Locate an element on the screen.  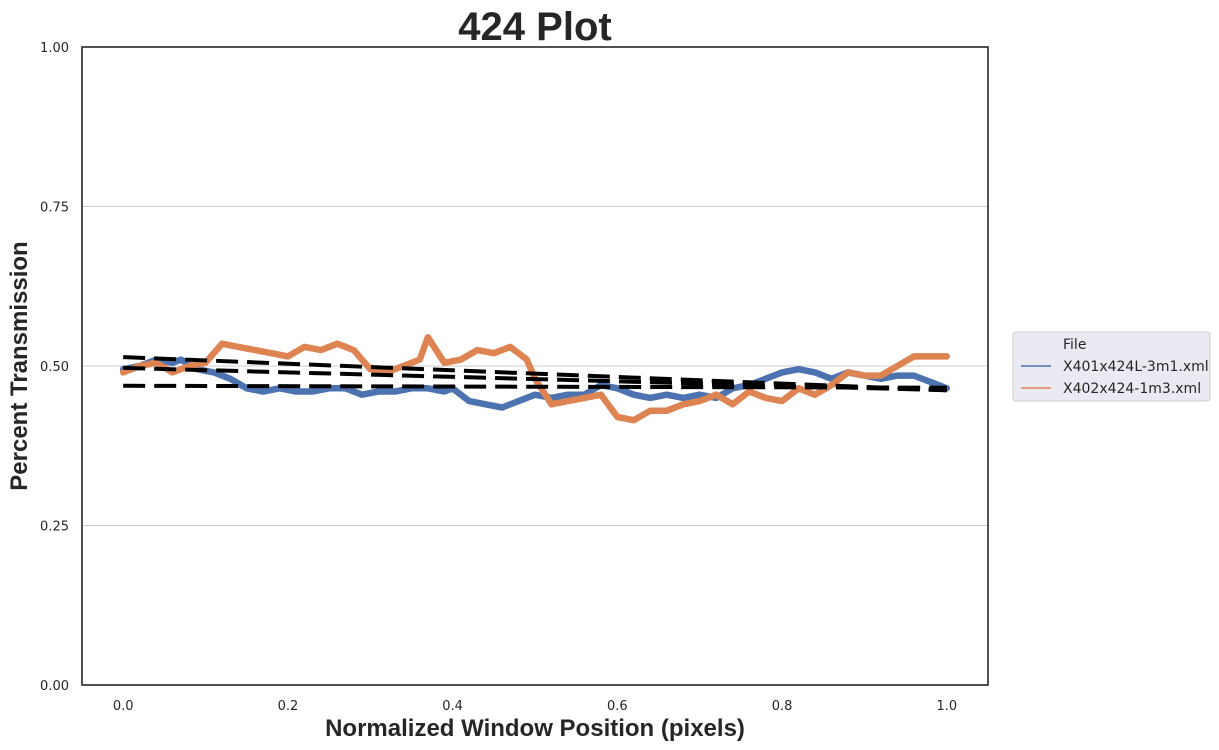
legend-box is located at coordinates (1111, 366).